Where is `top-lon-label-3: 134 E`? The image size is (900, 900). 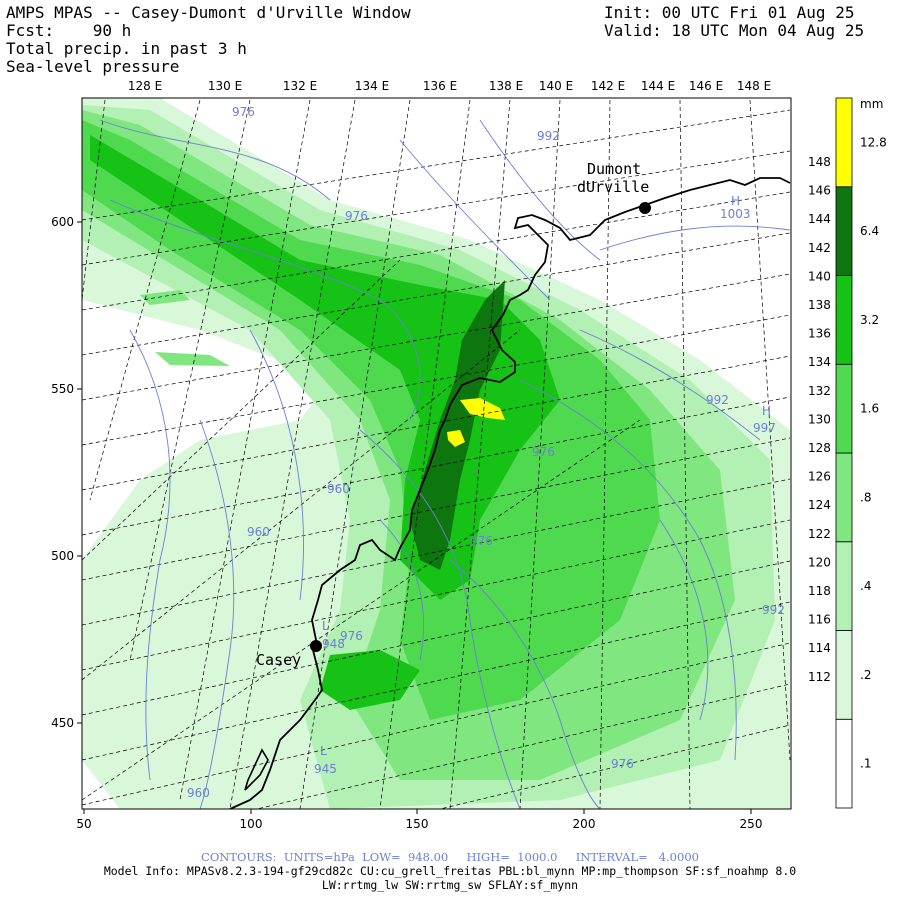
top-lon-label-3: 134 E is located at coordinates (372, 86).